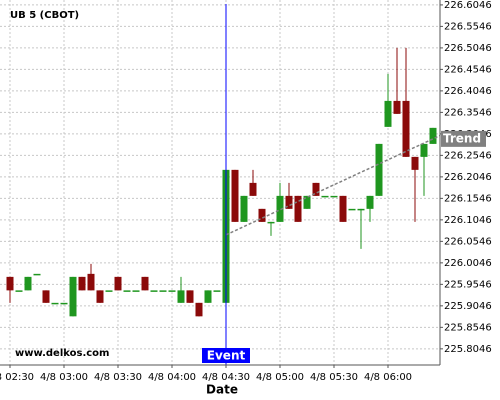 Image resolution: width=500 pixels, height=400 pixels. What do you see at coordinates (468, 177) in the screenshot?
I see `y-tick-label: 226.2046` at bounding box center [468, 177].